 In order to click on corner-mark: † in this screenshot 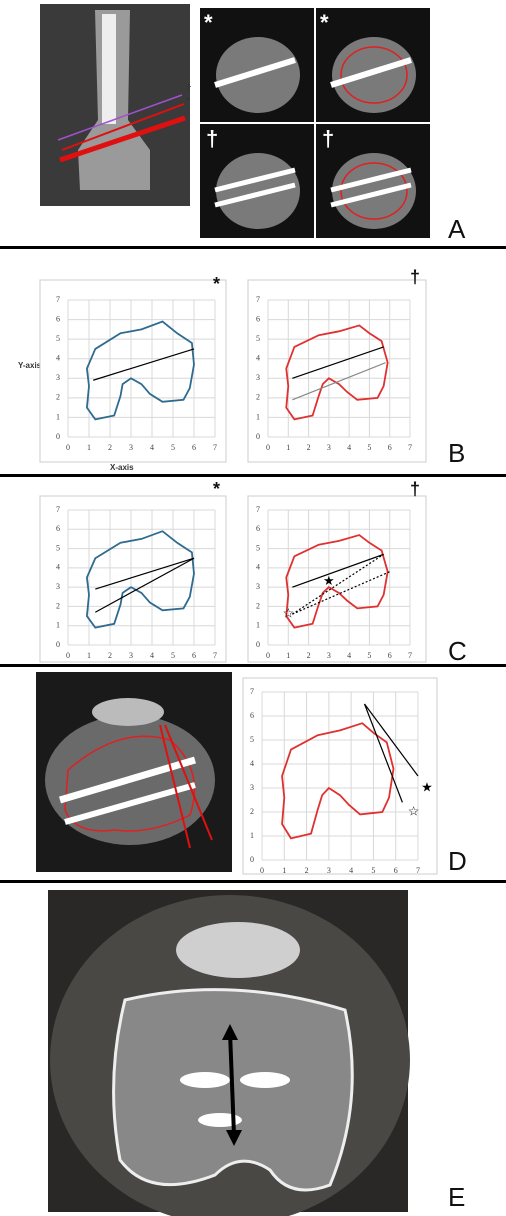, I will do `click(415, 489)`.